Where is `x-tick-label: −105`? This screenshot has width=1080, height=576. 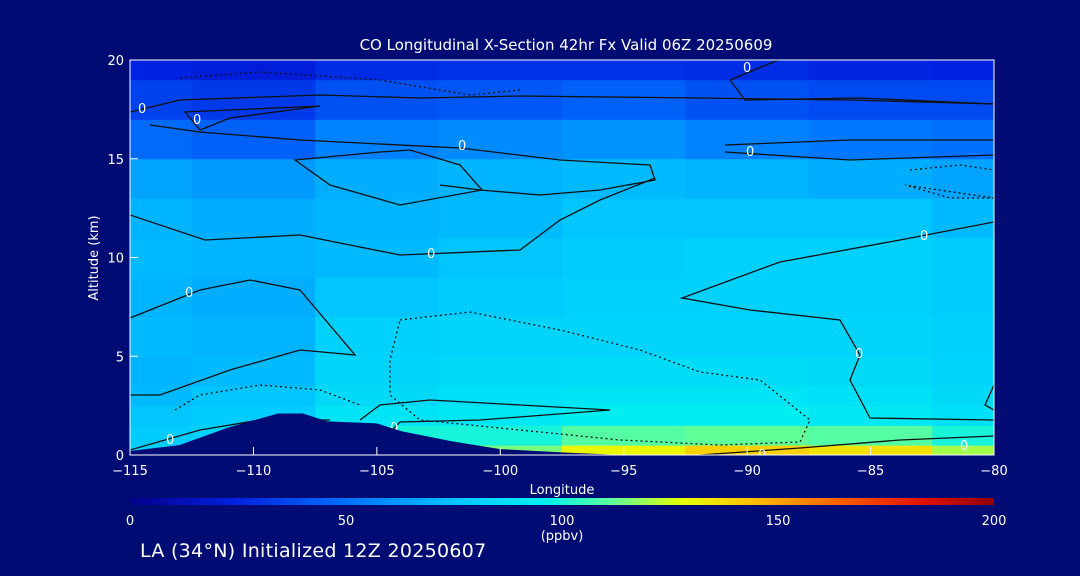
x-tick-label: −105 is located at coordinates (377, 471).